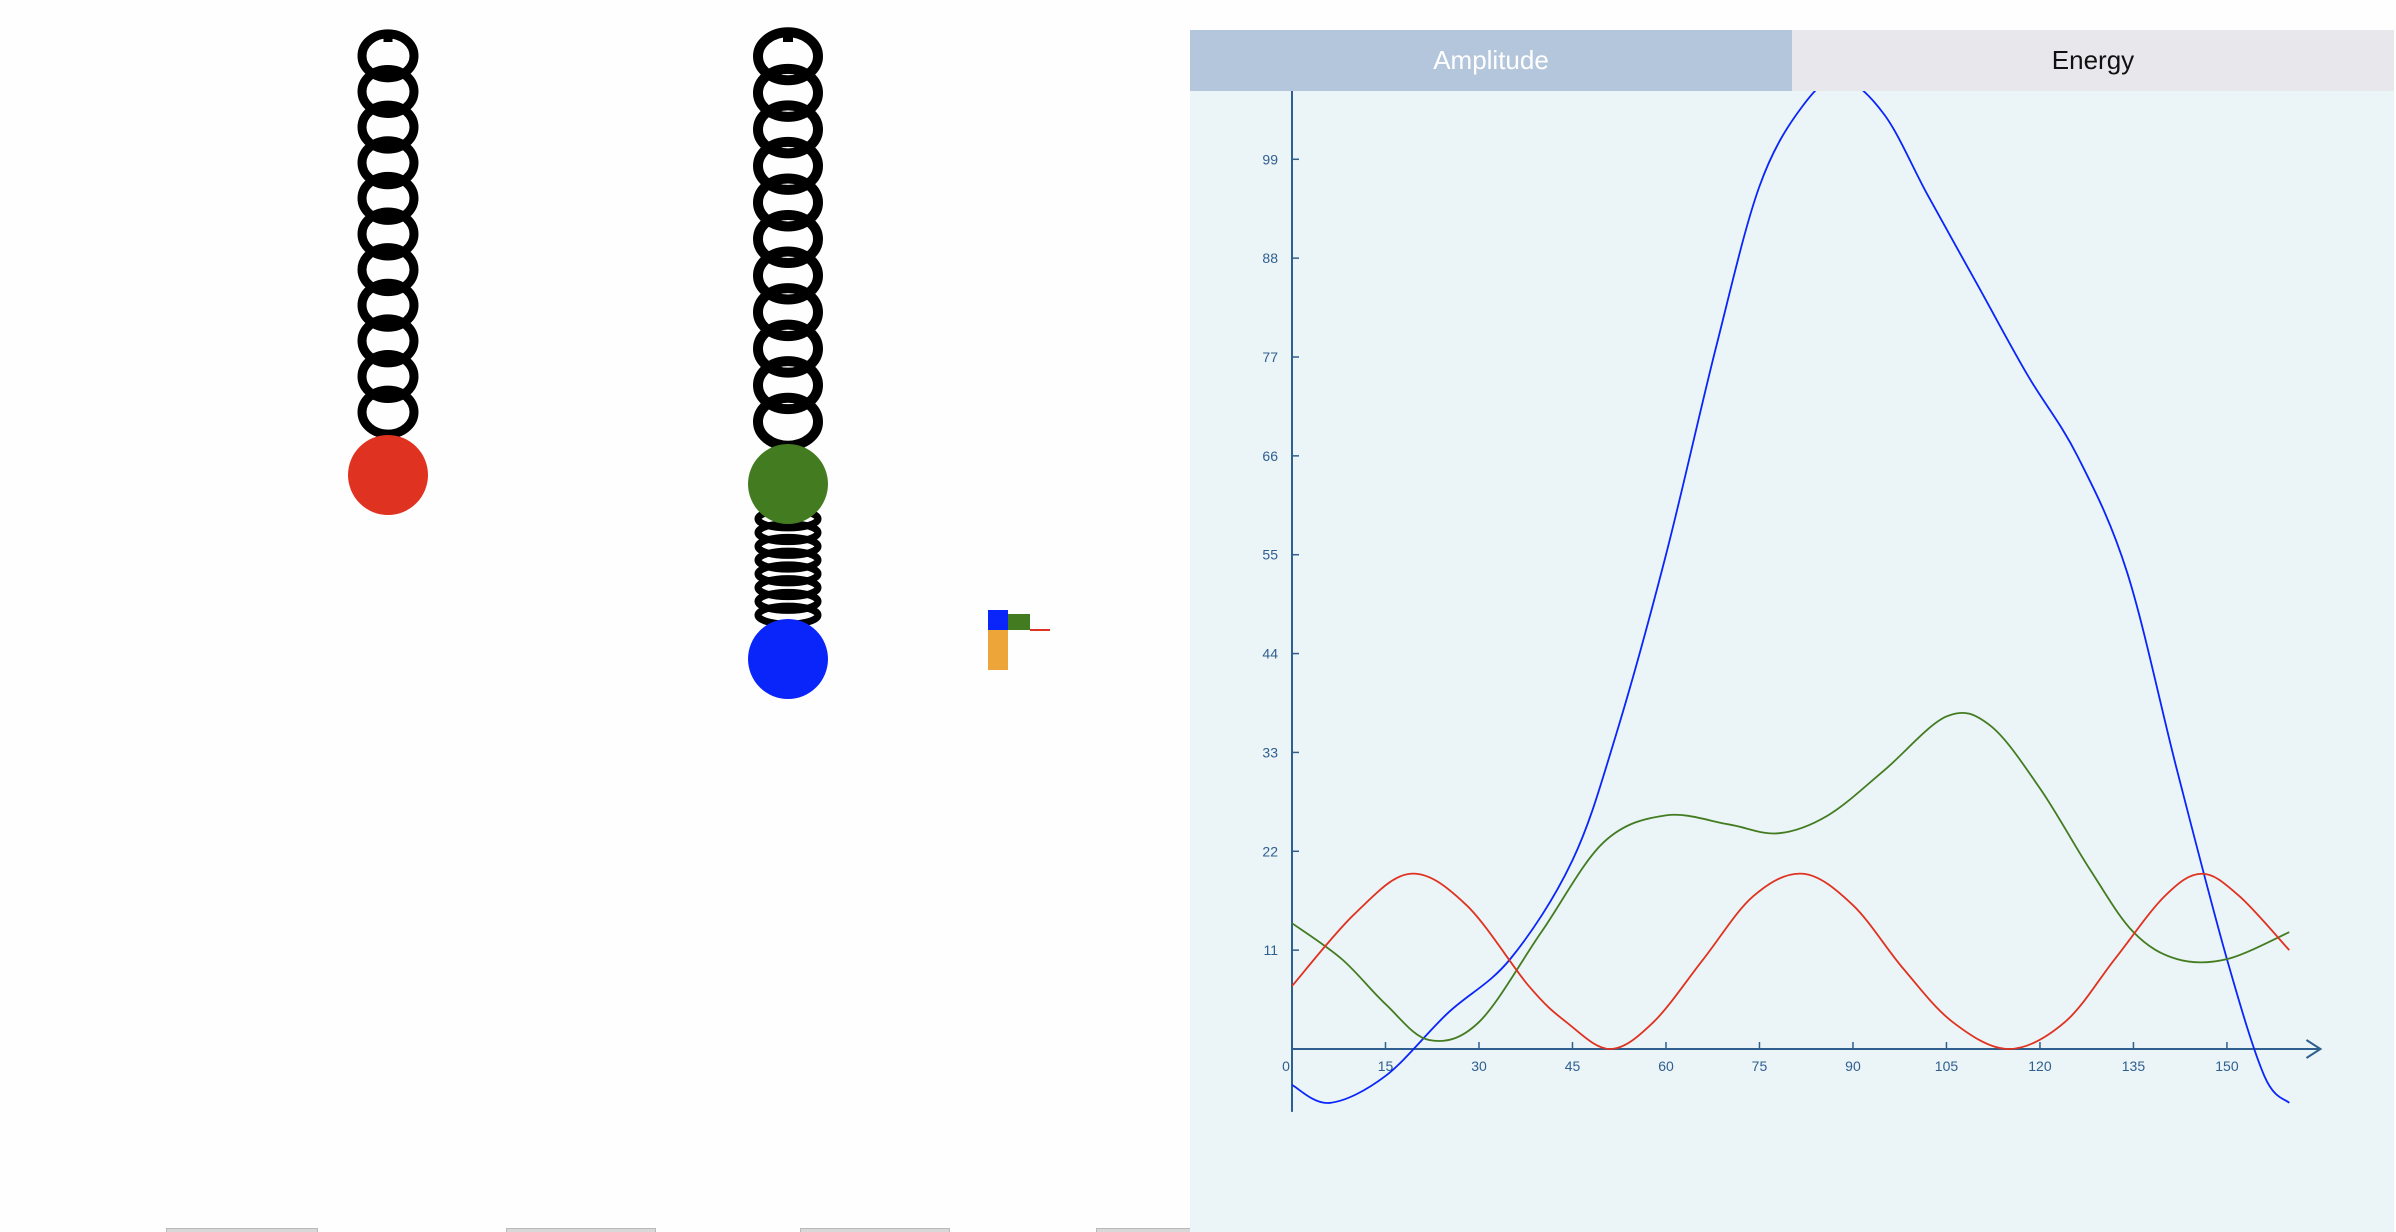 This screenshot has width=2396, height=1232. What do you see at coordinates (1760, 1066) in the screenshot?
I see `x-tick-label: 75` at bounding box center [1760, 1066].